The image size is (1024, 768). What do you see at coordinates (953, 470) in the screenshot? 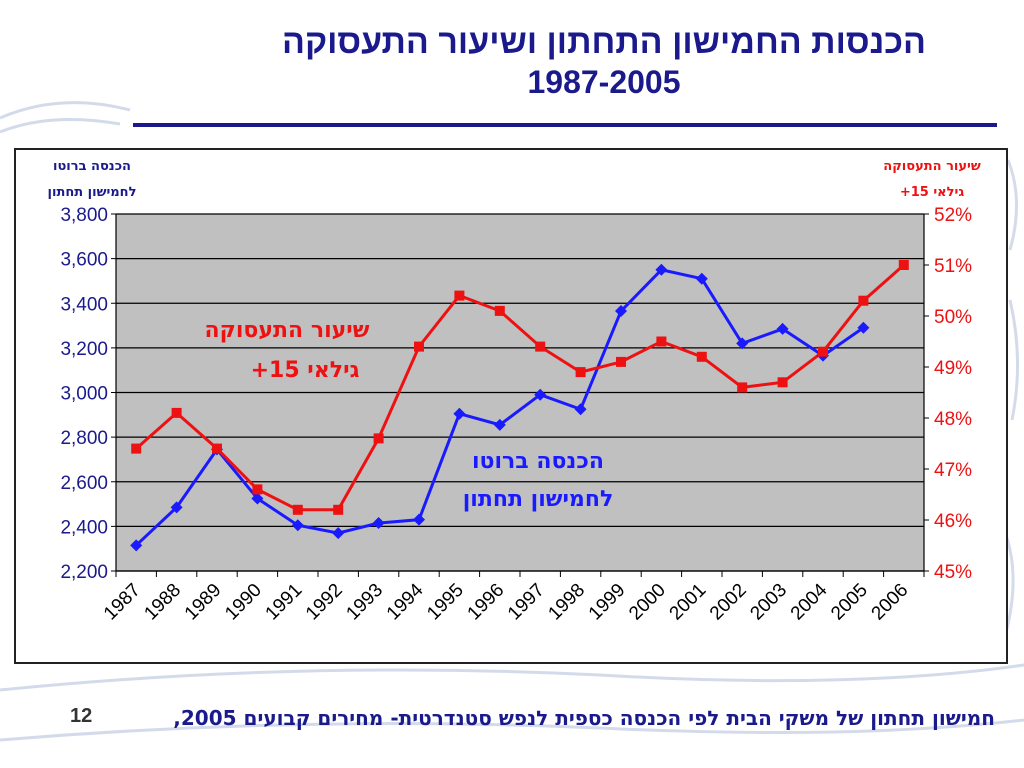
I see `right-axis-tick-label: 47%` at bounding box center [953, 470].